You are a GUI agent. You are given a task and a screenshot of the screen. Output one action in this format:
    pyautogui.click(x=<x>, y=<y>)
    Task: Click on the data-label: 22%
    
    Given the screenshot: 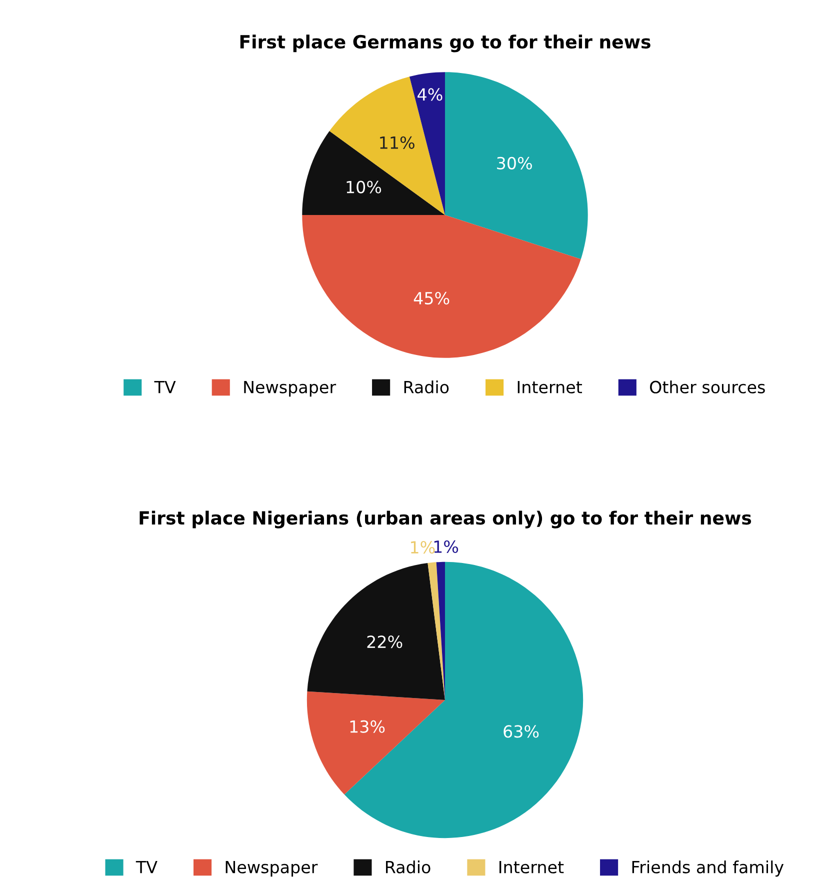 What is the action you would take?
    pyautogui.click(x=384, y=642)
    